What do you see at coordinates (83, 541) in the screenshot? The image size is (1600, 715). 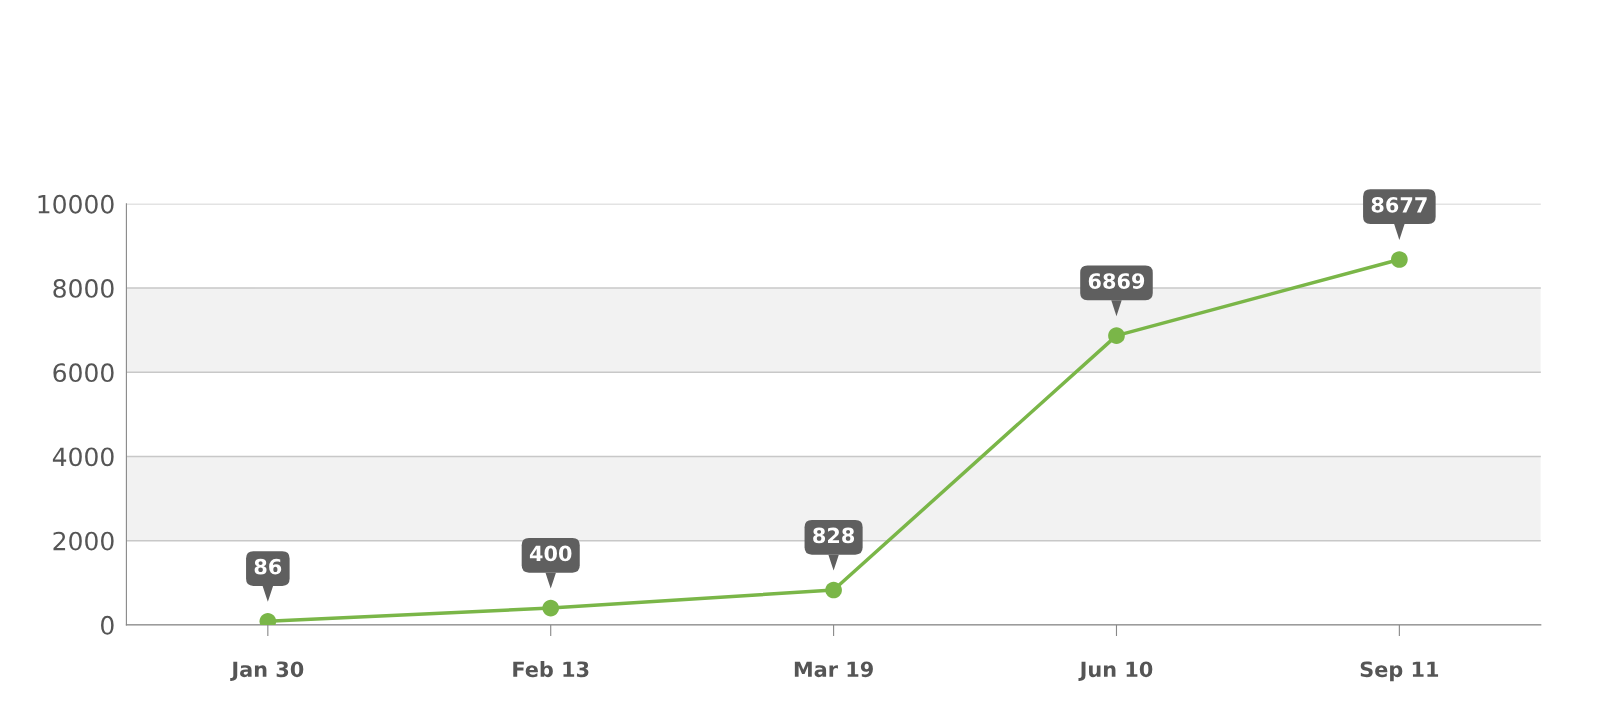 I see `y-tick-label: 2000` at bounding box center [83, 541].